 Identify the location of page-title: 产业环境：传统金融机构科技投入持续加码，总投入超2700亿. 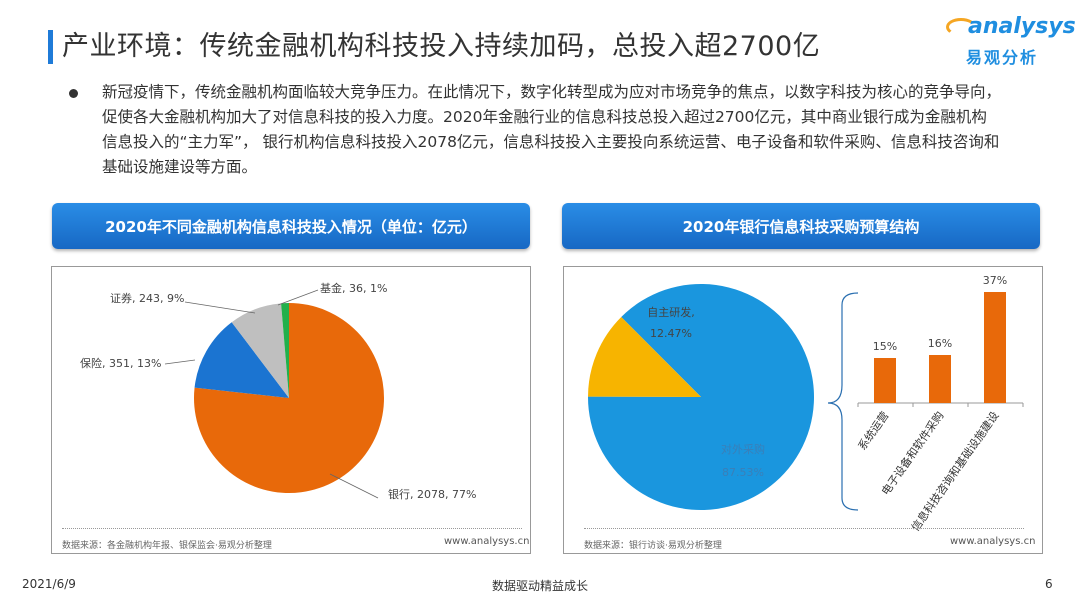
(441, 46).